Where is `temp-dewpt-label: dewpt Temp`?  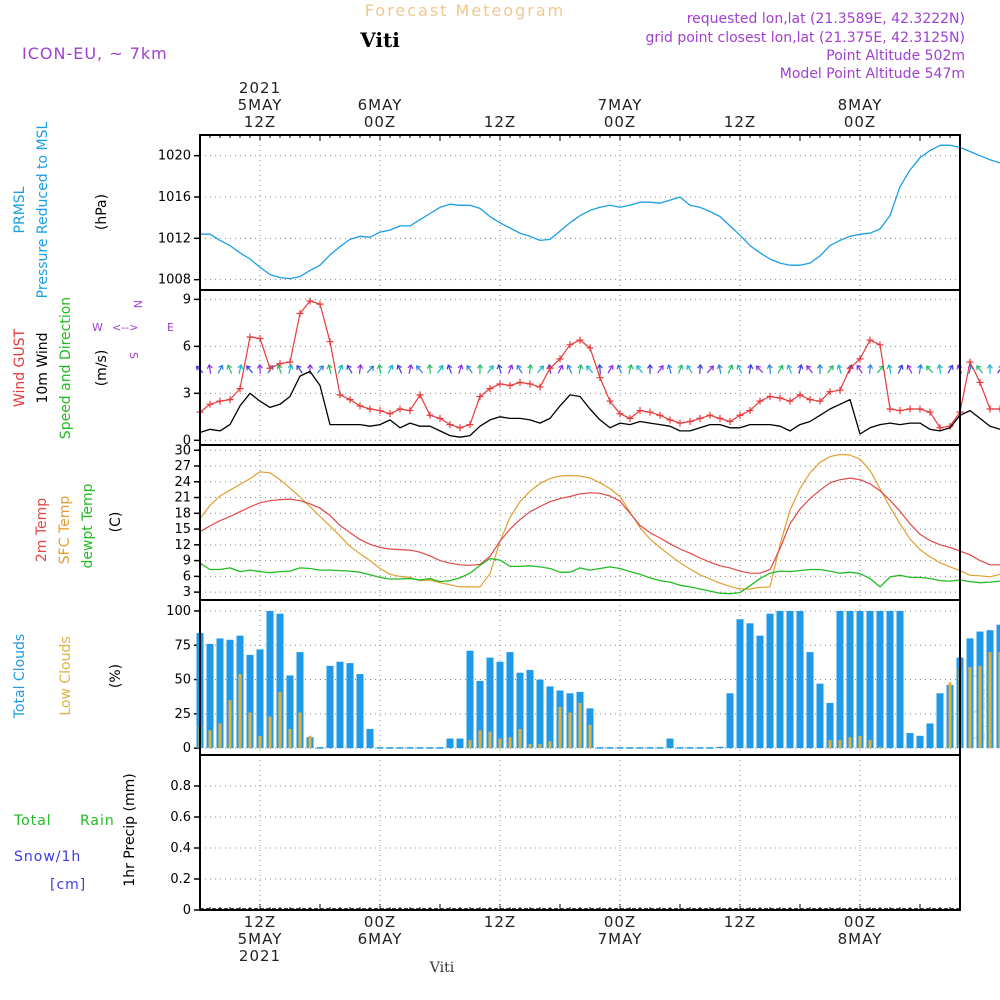 temp-dewpt-label: dewpt Temp is located at coordinates (88, 525).